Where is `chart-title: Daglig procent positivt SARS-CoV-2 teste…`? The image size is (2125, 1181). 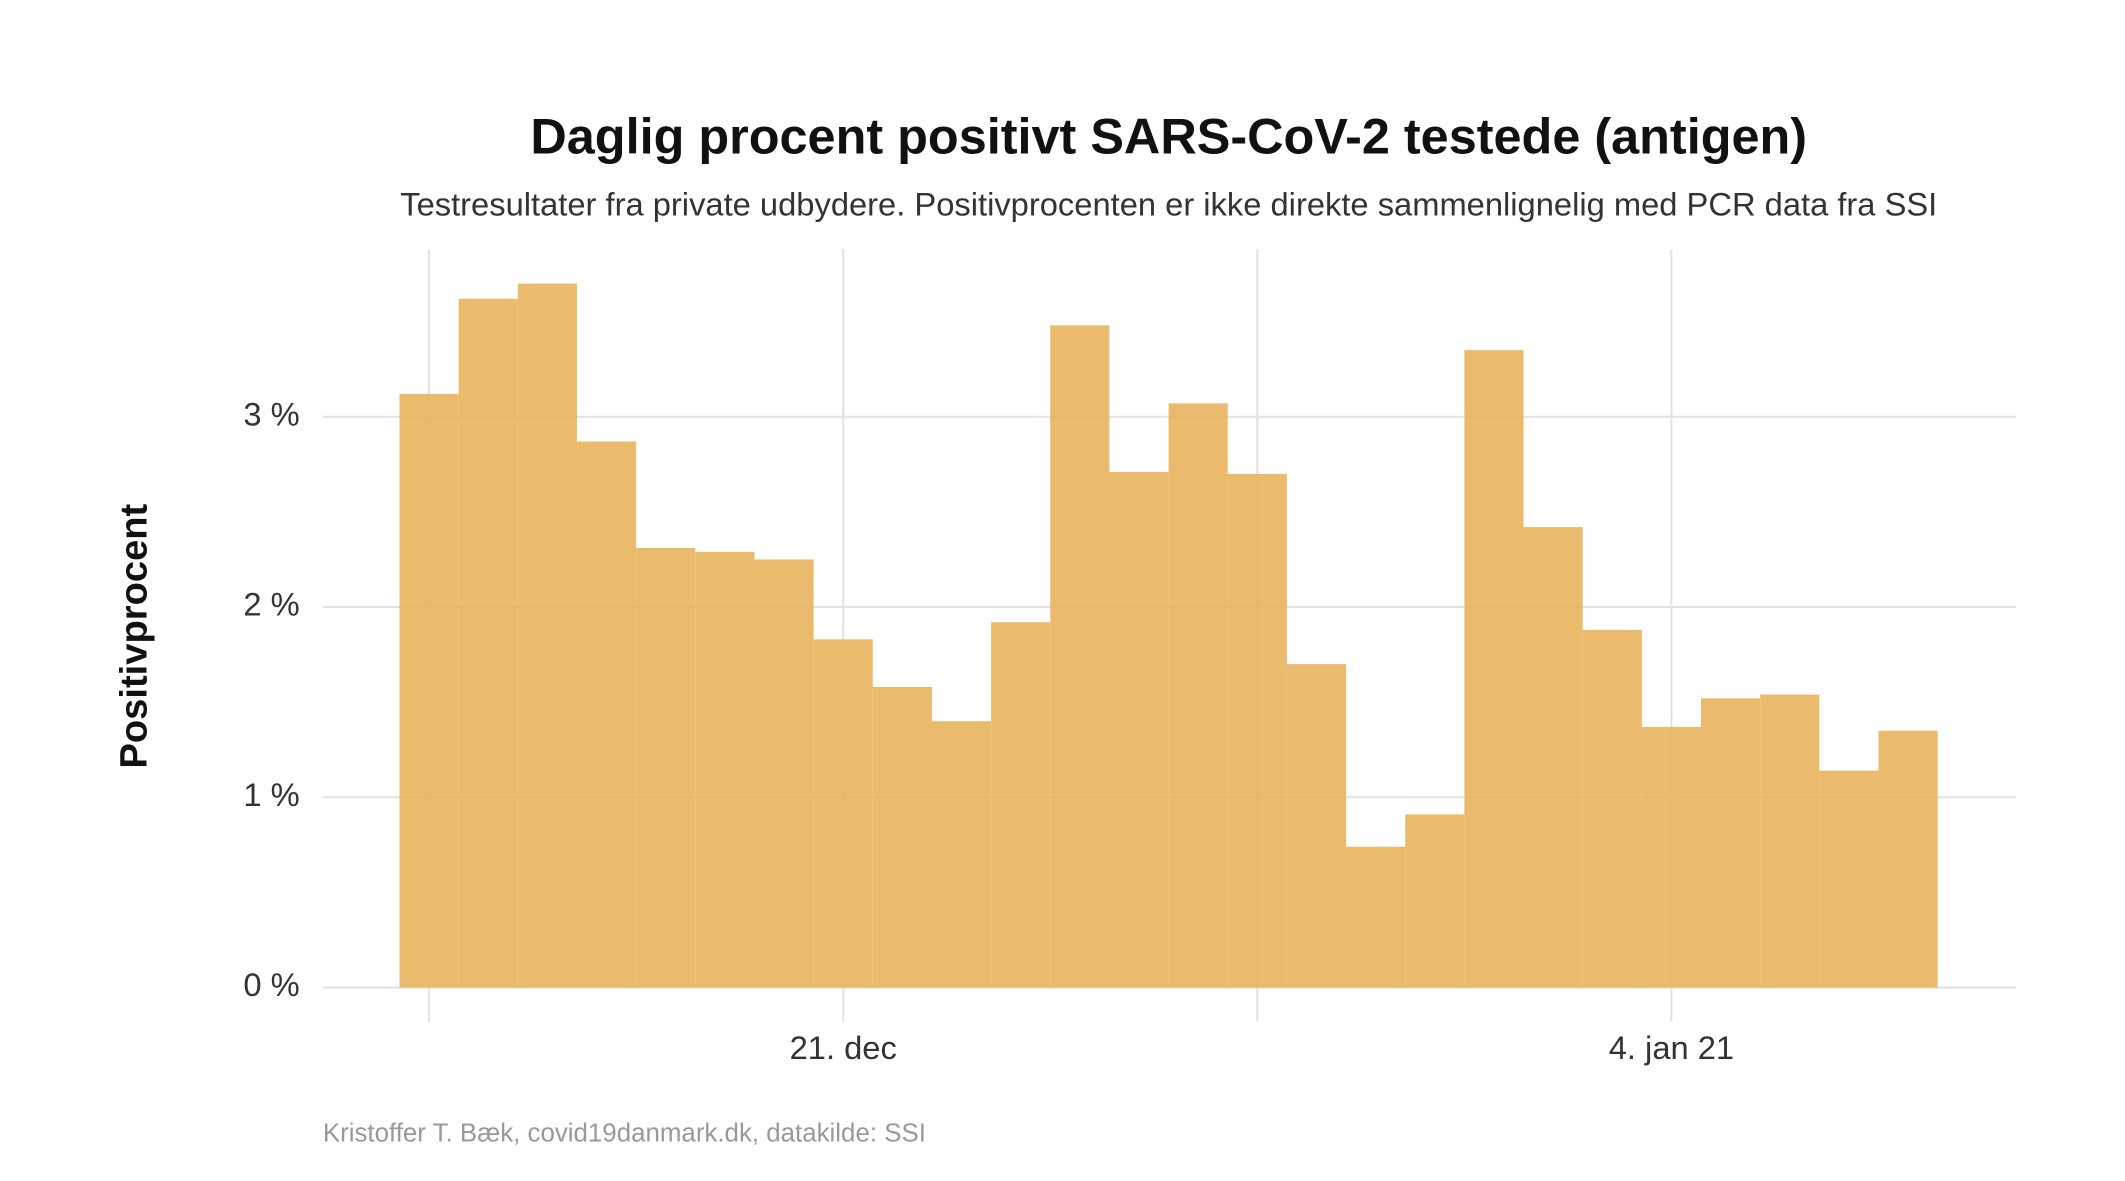 chart-title: Daglig procent positivt SARS-CoV-2 teste… is located at coordinates (1168, 136).